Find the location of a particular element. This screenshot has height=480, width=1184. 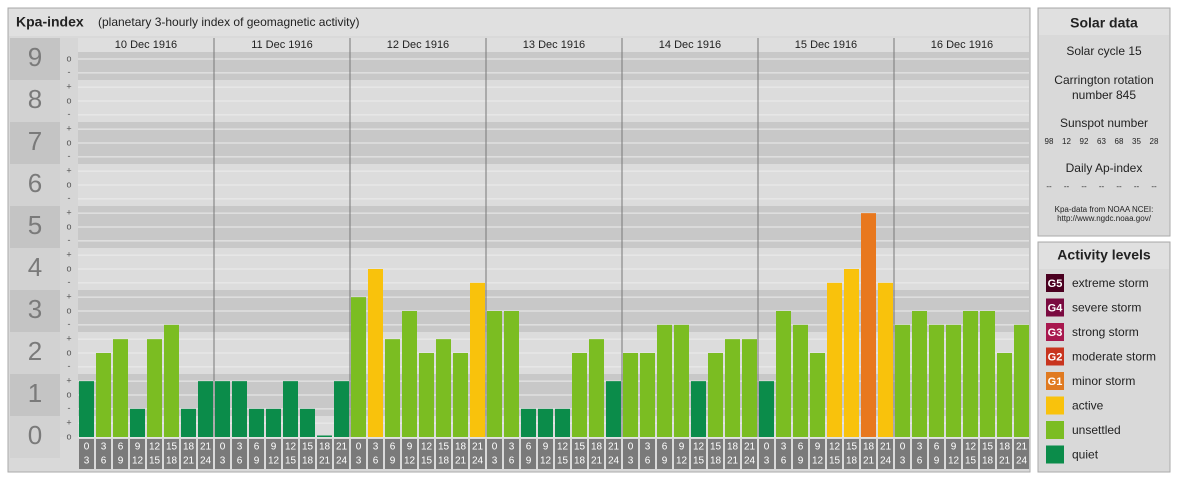

time-label-end: 12 is located at coordinates (546, 461).